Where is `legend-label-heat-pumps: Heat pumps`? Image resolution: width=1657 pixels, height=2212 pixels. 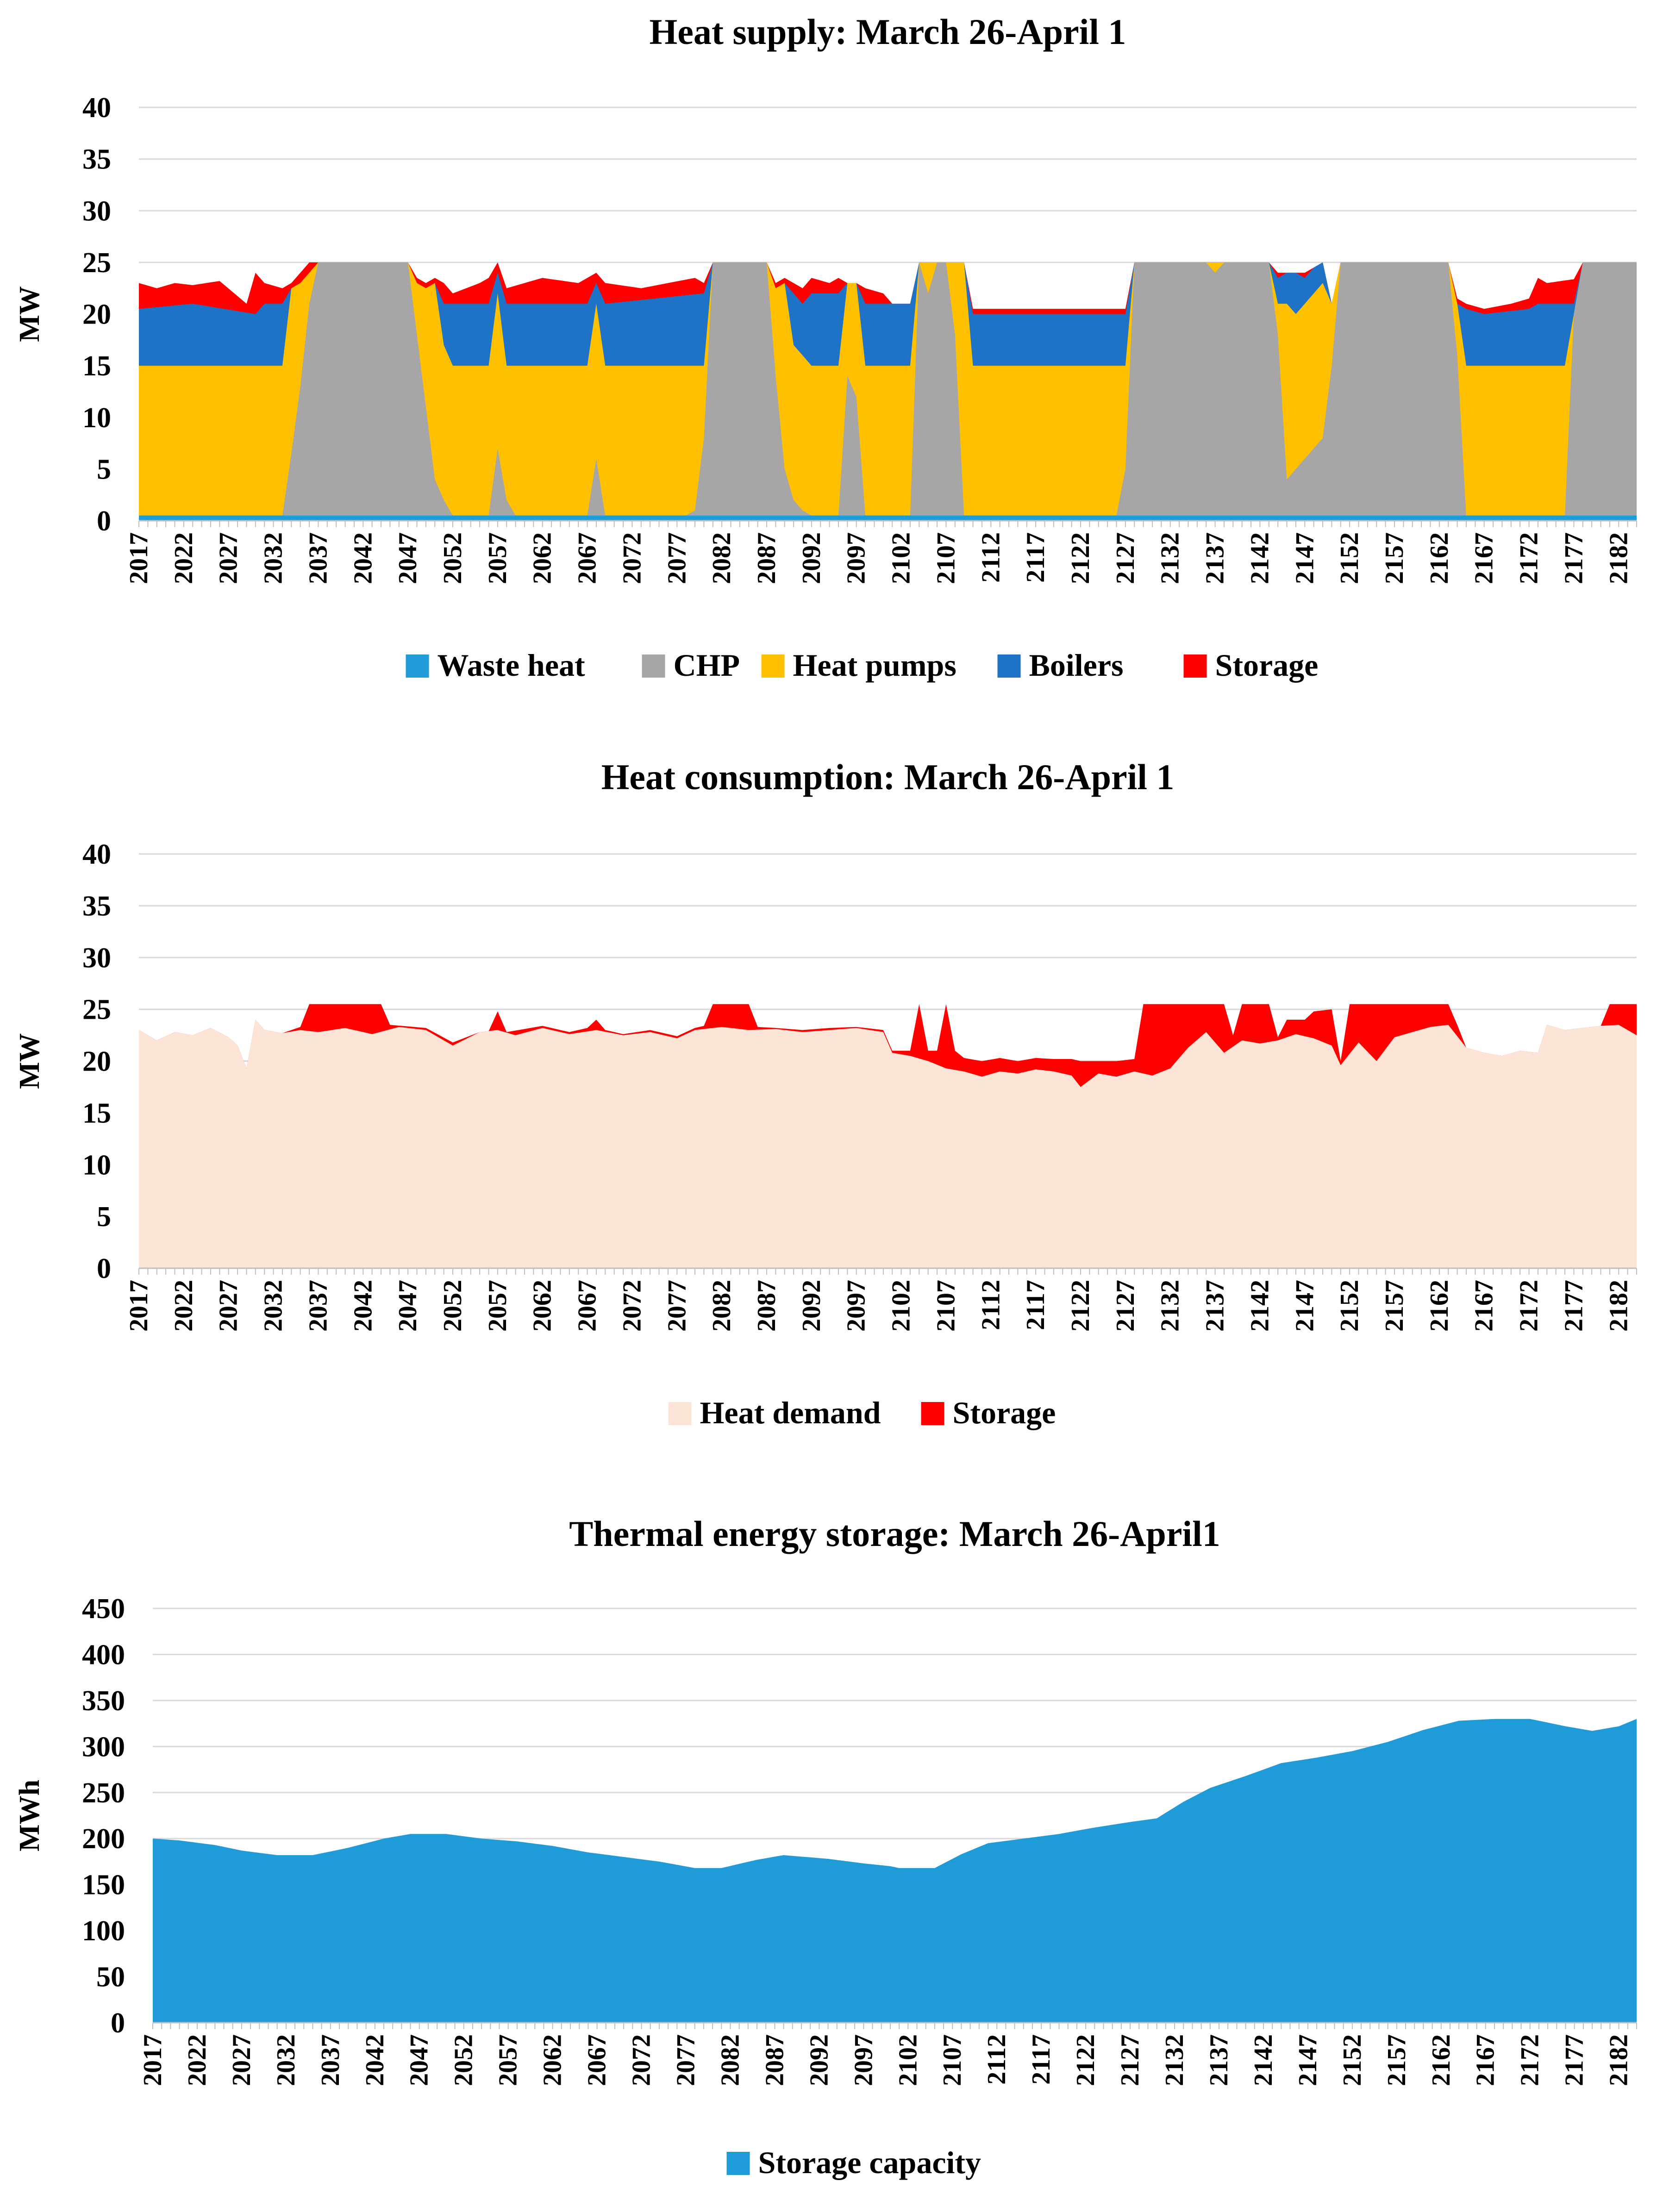
legend-label-heat-pumps: Heat pumps is located at coordinates (875, 665).